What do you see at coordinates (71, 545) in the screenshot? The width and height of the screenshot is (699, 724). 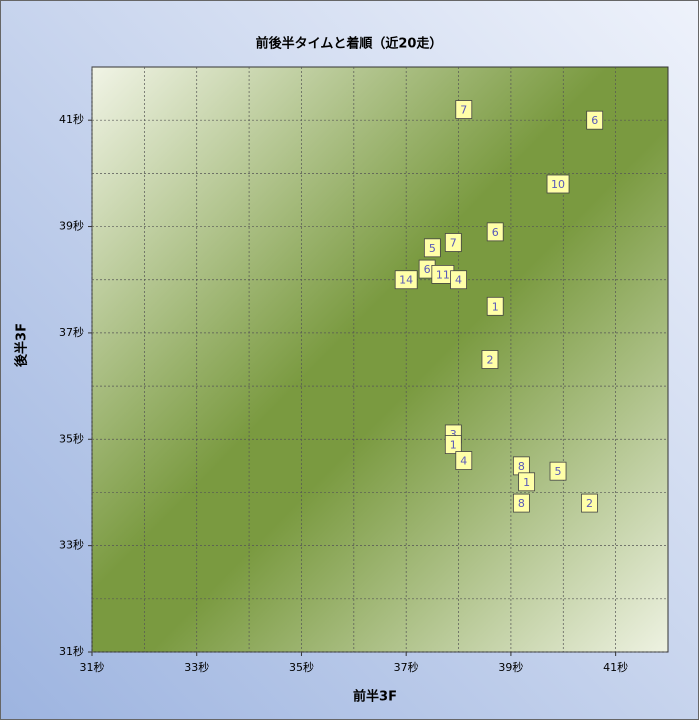 I see `y-tick-label: 33秒` at bounding box center [71, 545].